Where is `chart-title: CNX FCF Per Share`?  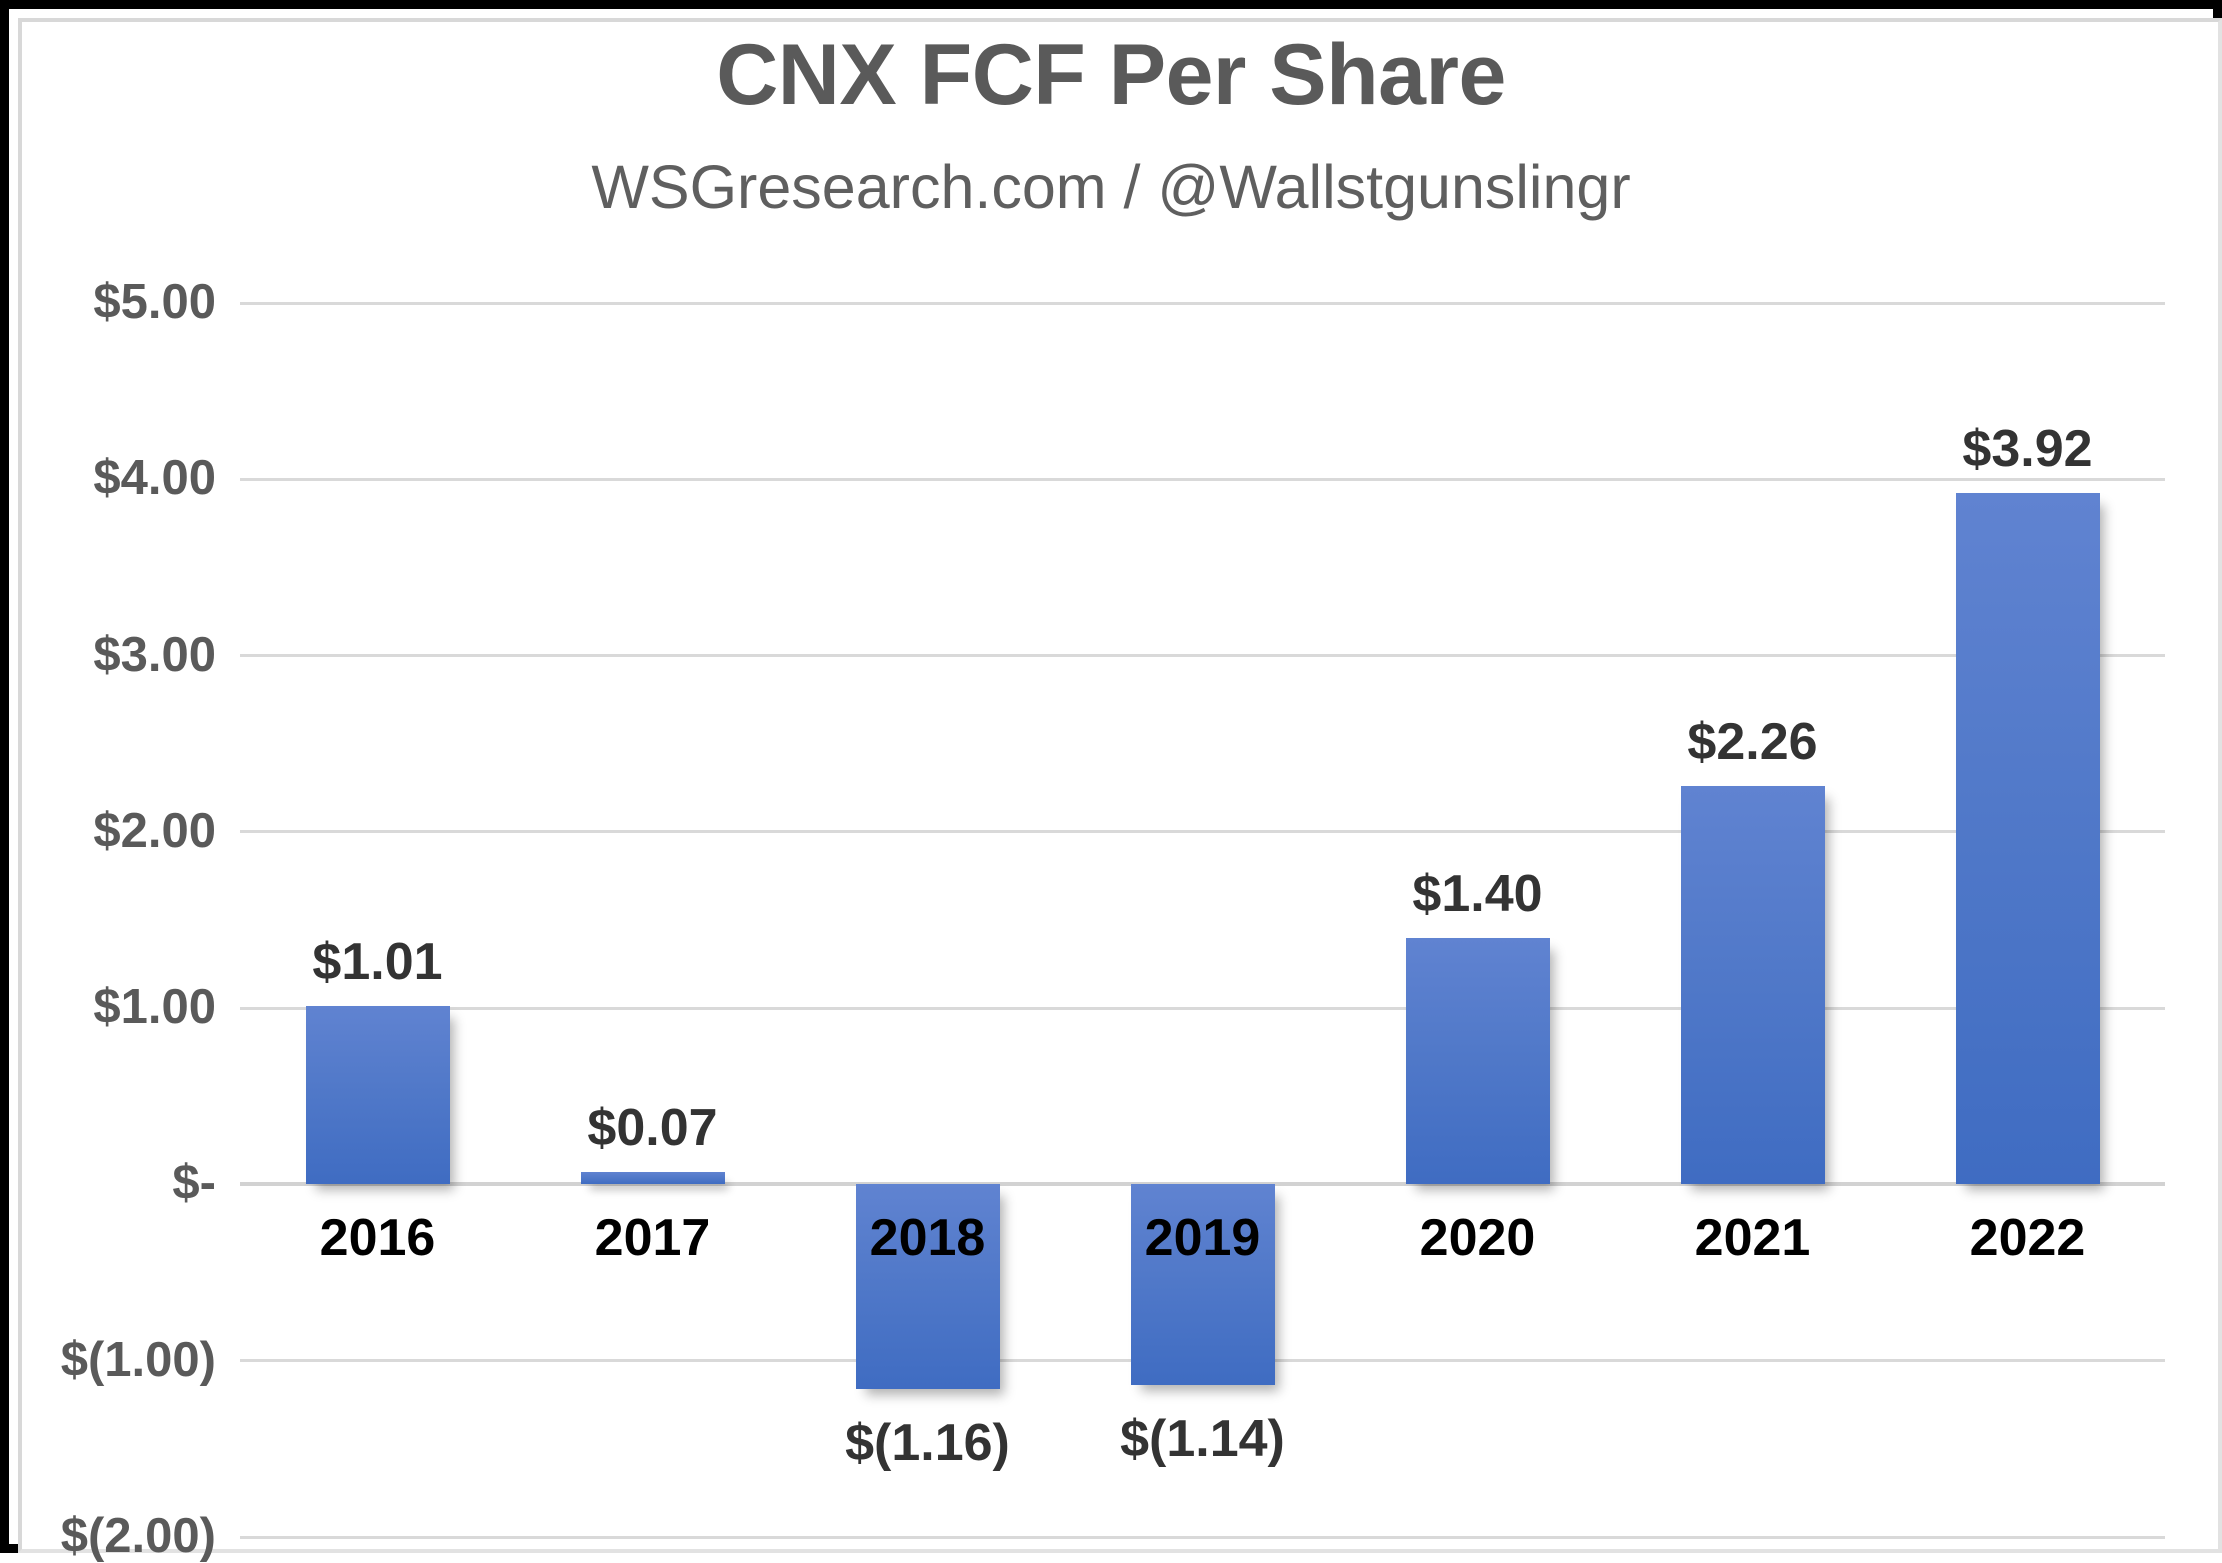 chart-title: CNX FCF Per Share is located at coordinates (1111, 75).